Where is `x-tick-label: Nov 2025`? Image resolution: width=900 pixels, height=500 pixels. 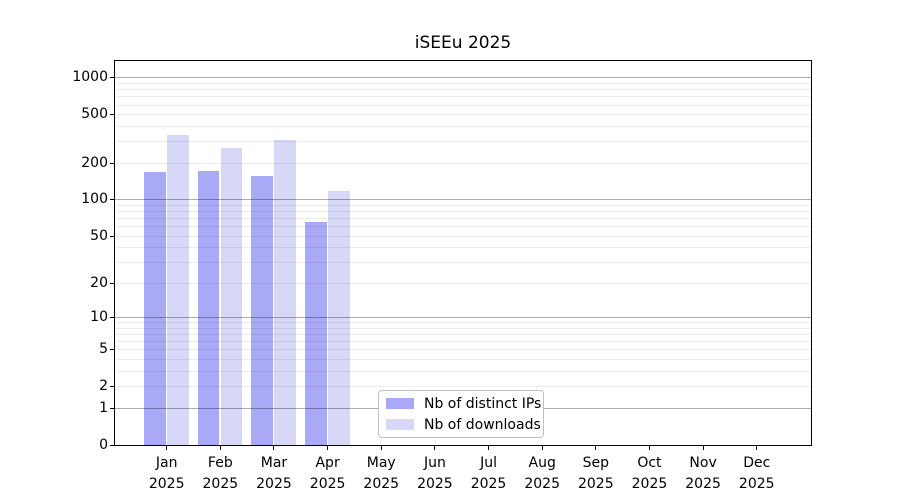
x-tick-label: Nov 2025 is located at coordinates (703, 473).